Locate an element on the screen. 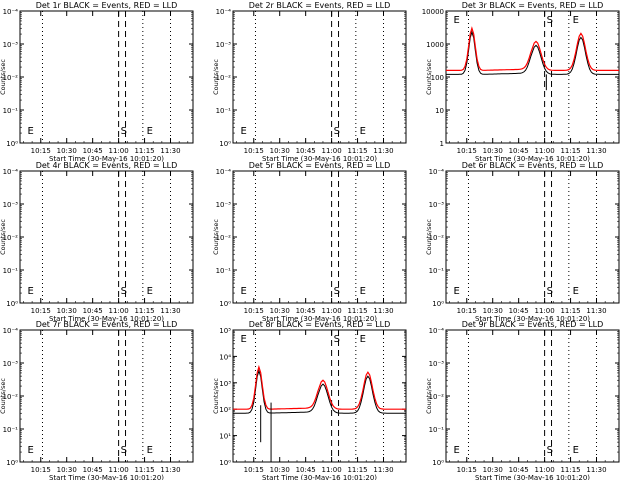 This screenshot has height=480, width=640. lld-series-line is located at coordinates (532, 49).